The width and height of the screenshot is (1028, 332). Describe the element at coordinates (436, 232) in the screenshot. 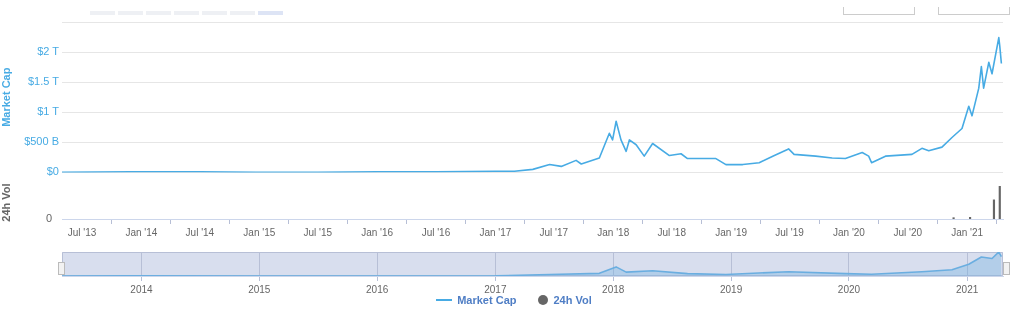

I see `x-tick-label: Jul '16` at that location.